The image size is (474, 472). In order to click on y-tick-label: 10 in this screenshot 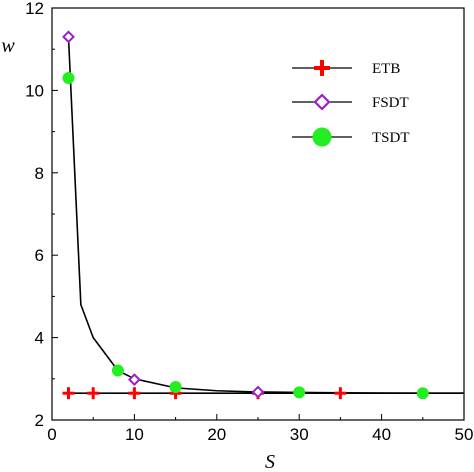, I will do `click(34, 90)`.